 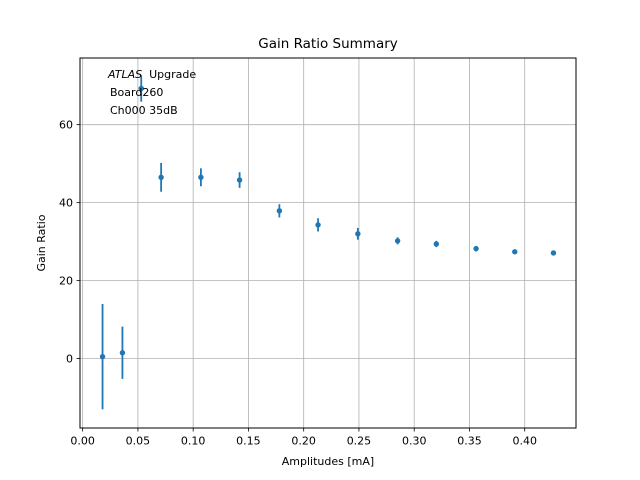 I want to click on annotation-line3: Ch000 35dB, so click(x=144, y=110).